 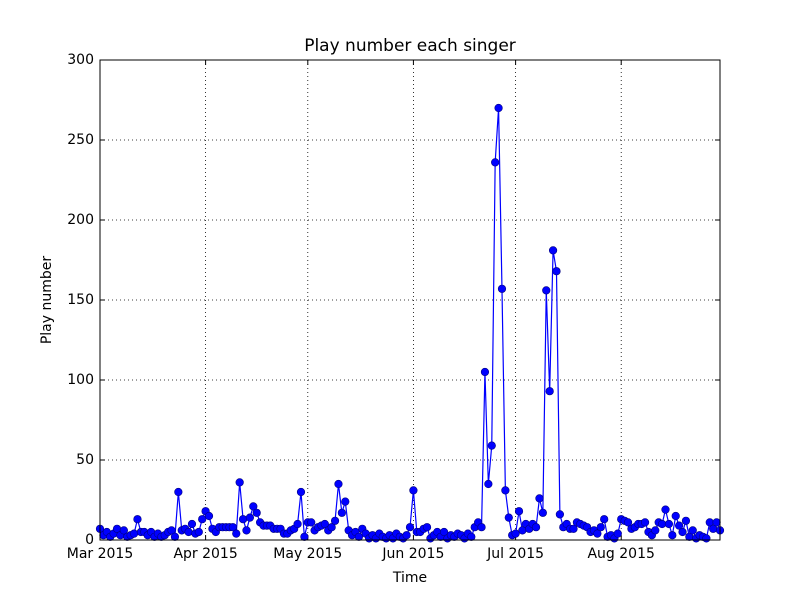 I want to click on x-tick-label: Apr 2015, so click(x=205, y=554).